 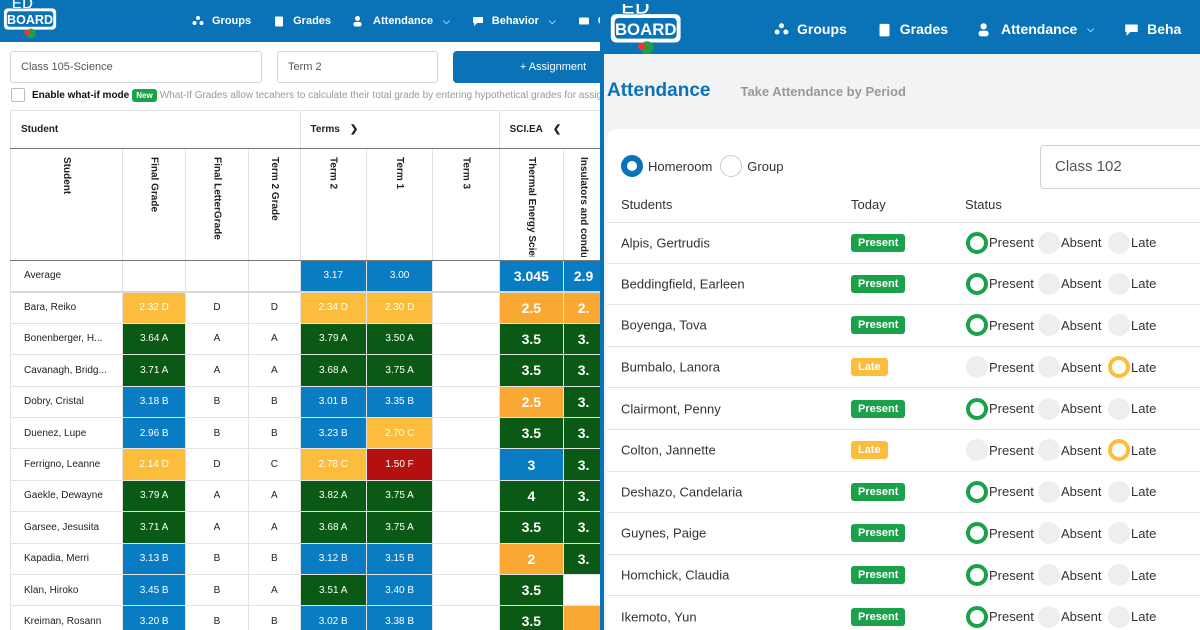 I want to click on class-select: Class 105-Science, so click(x=136, y=67).